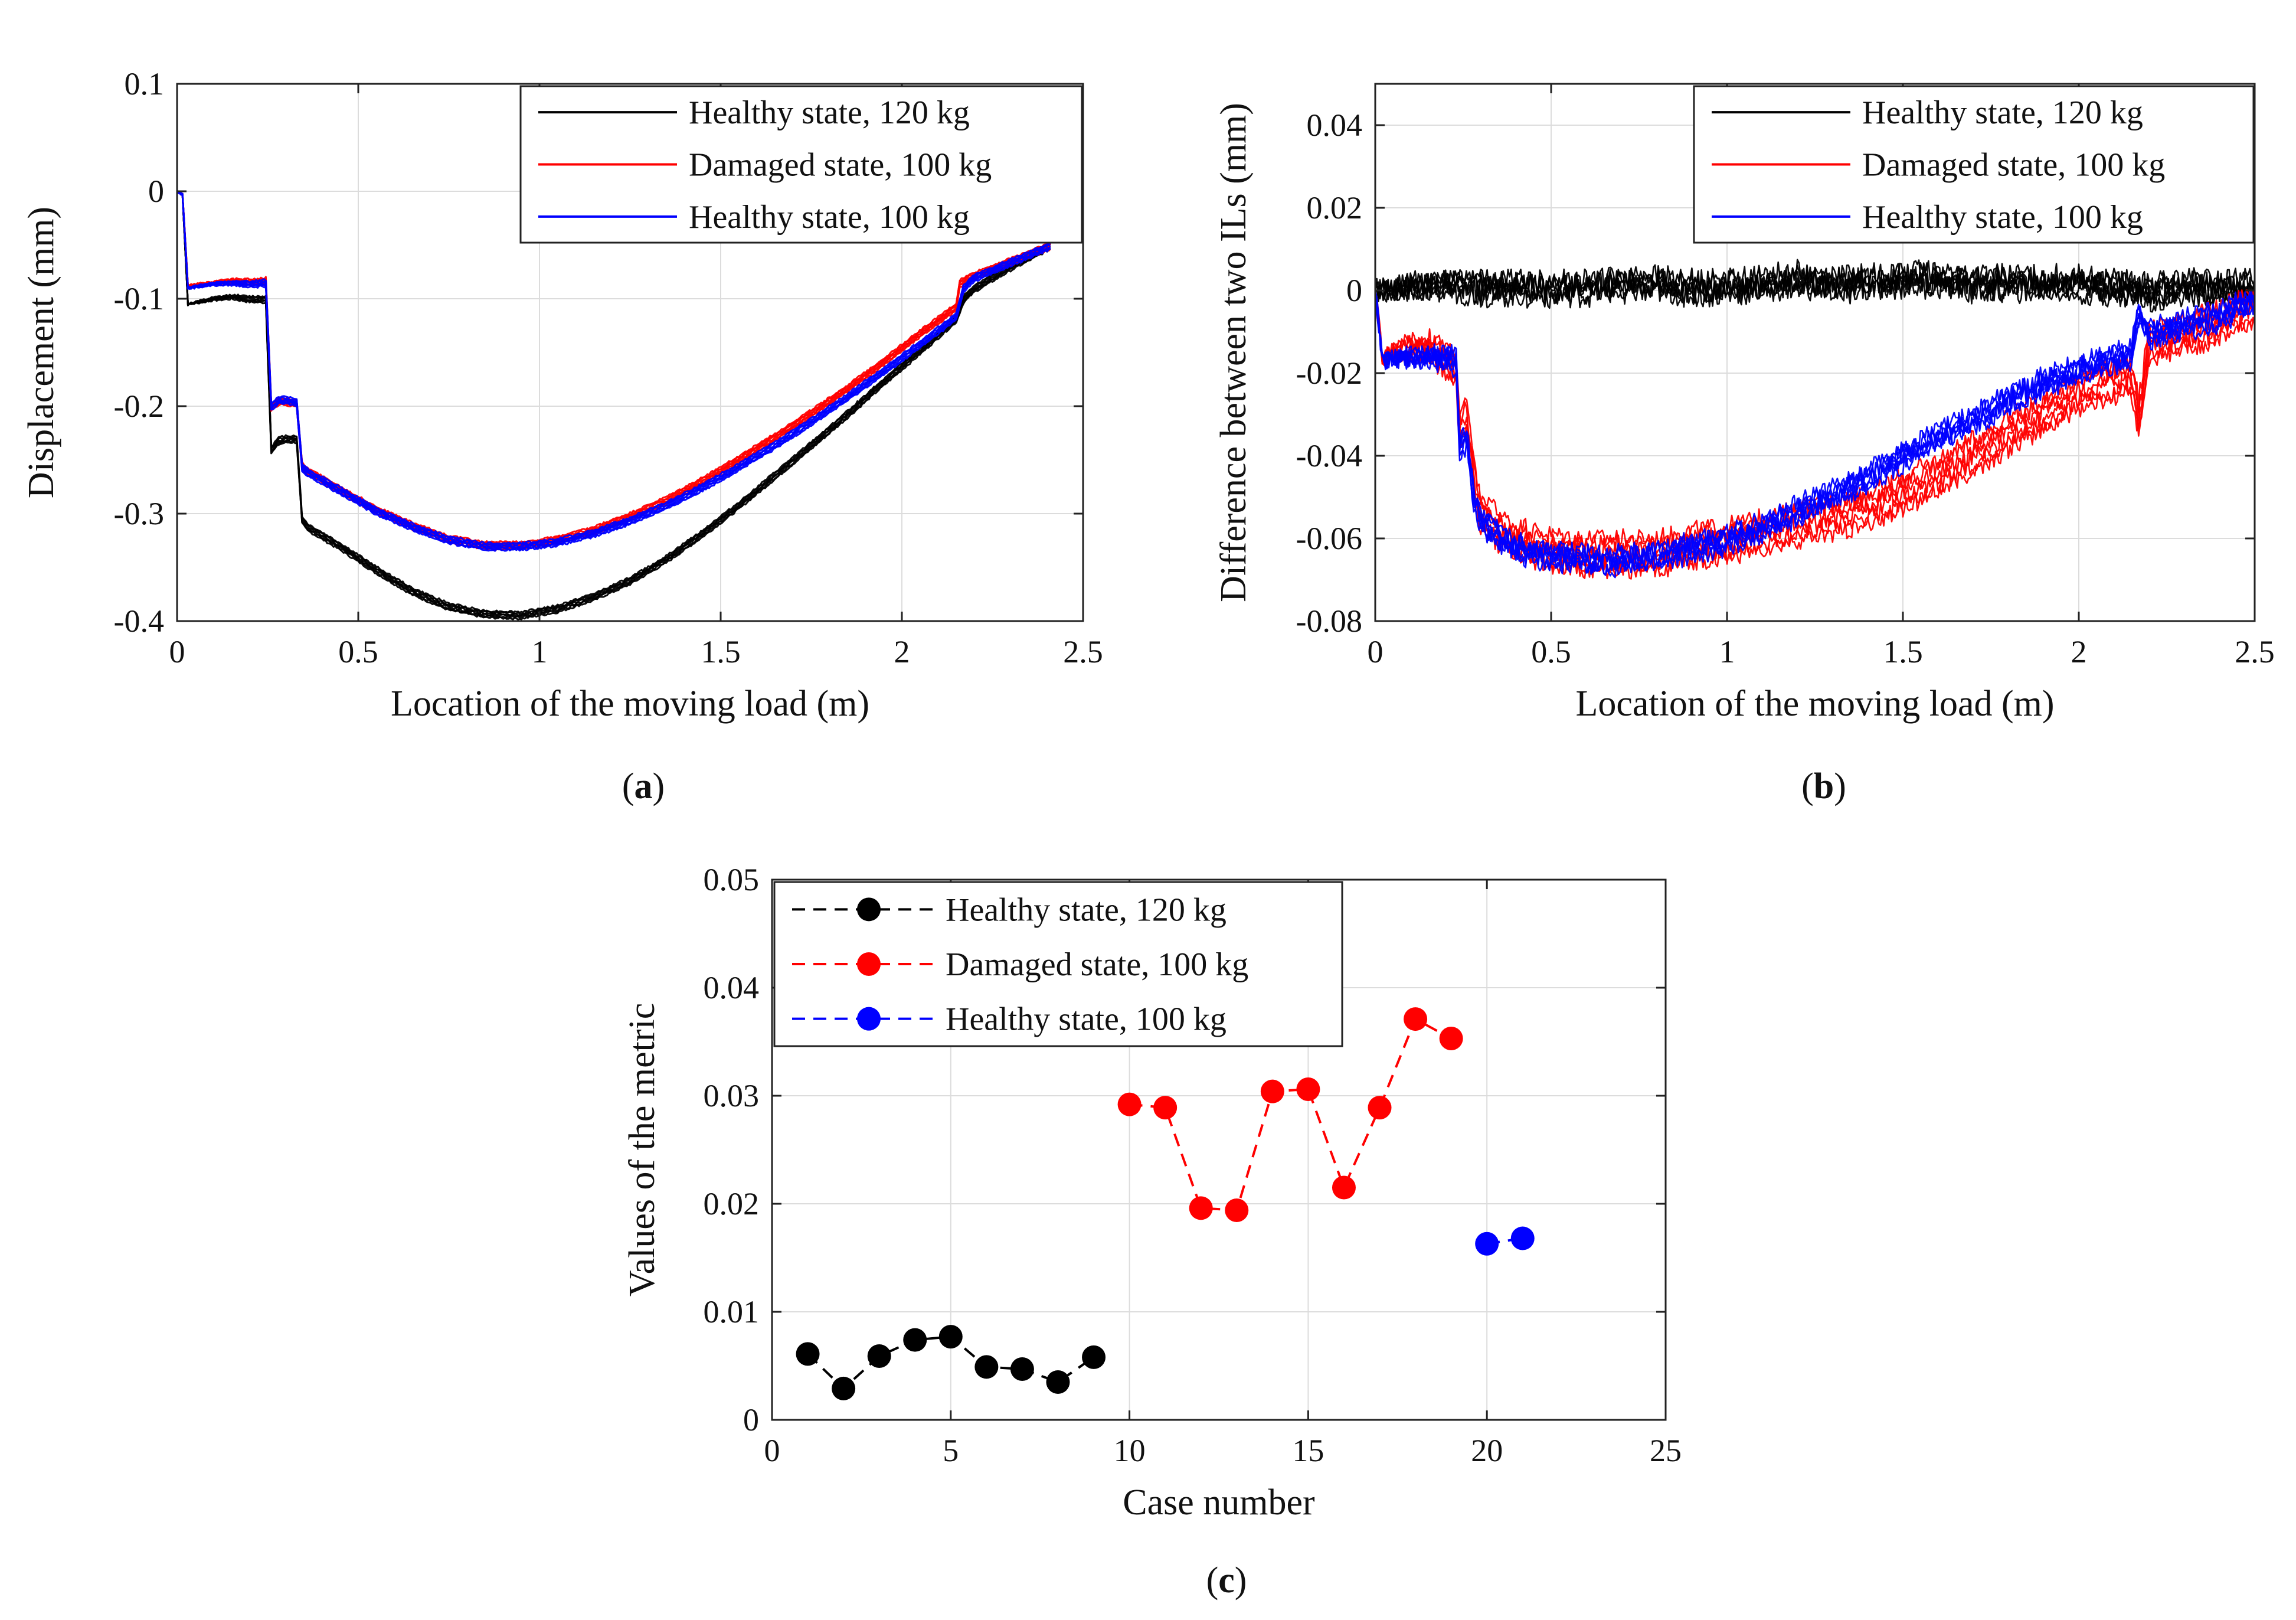  Describe the element at coordinates (732, 1312) in the screenshot. I see `y-tick-label: 0.01` at that location.